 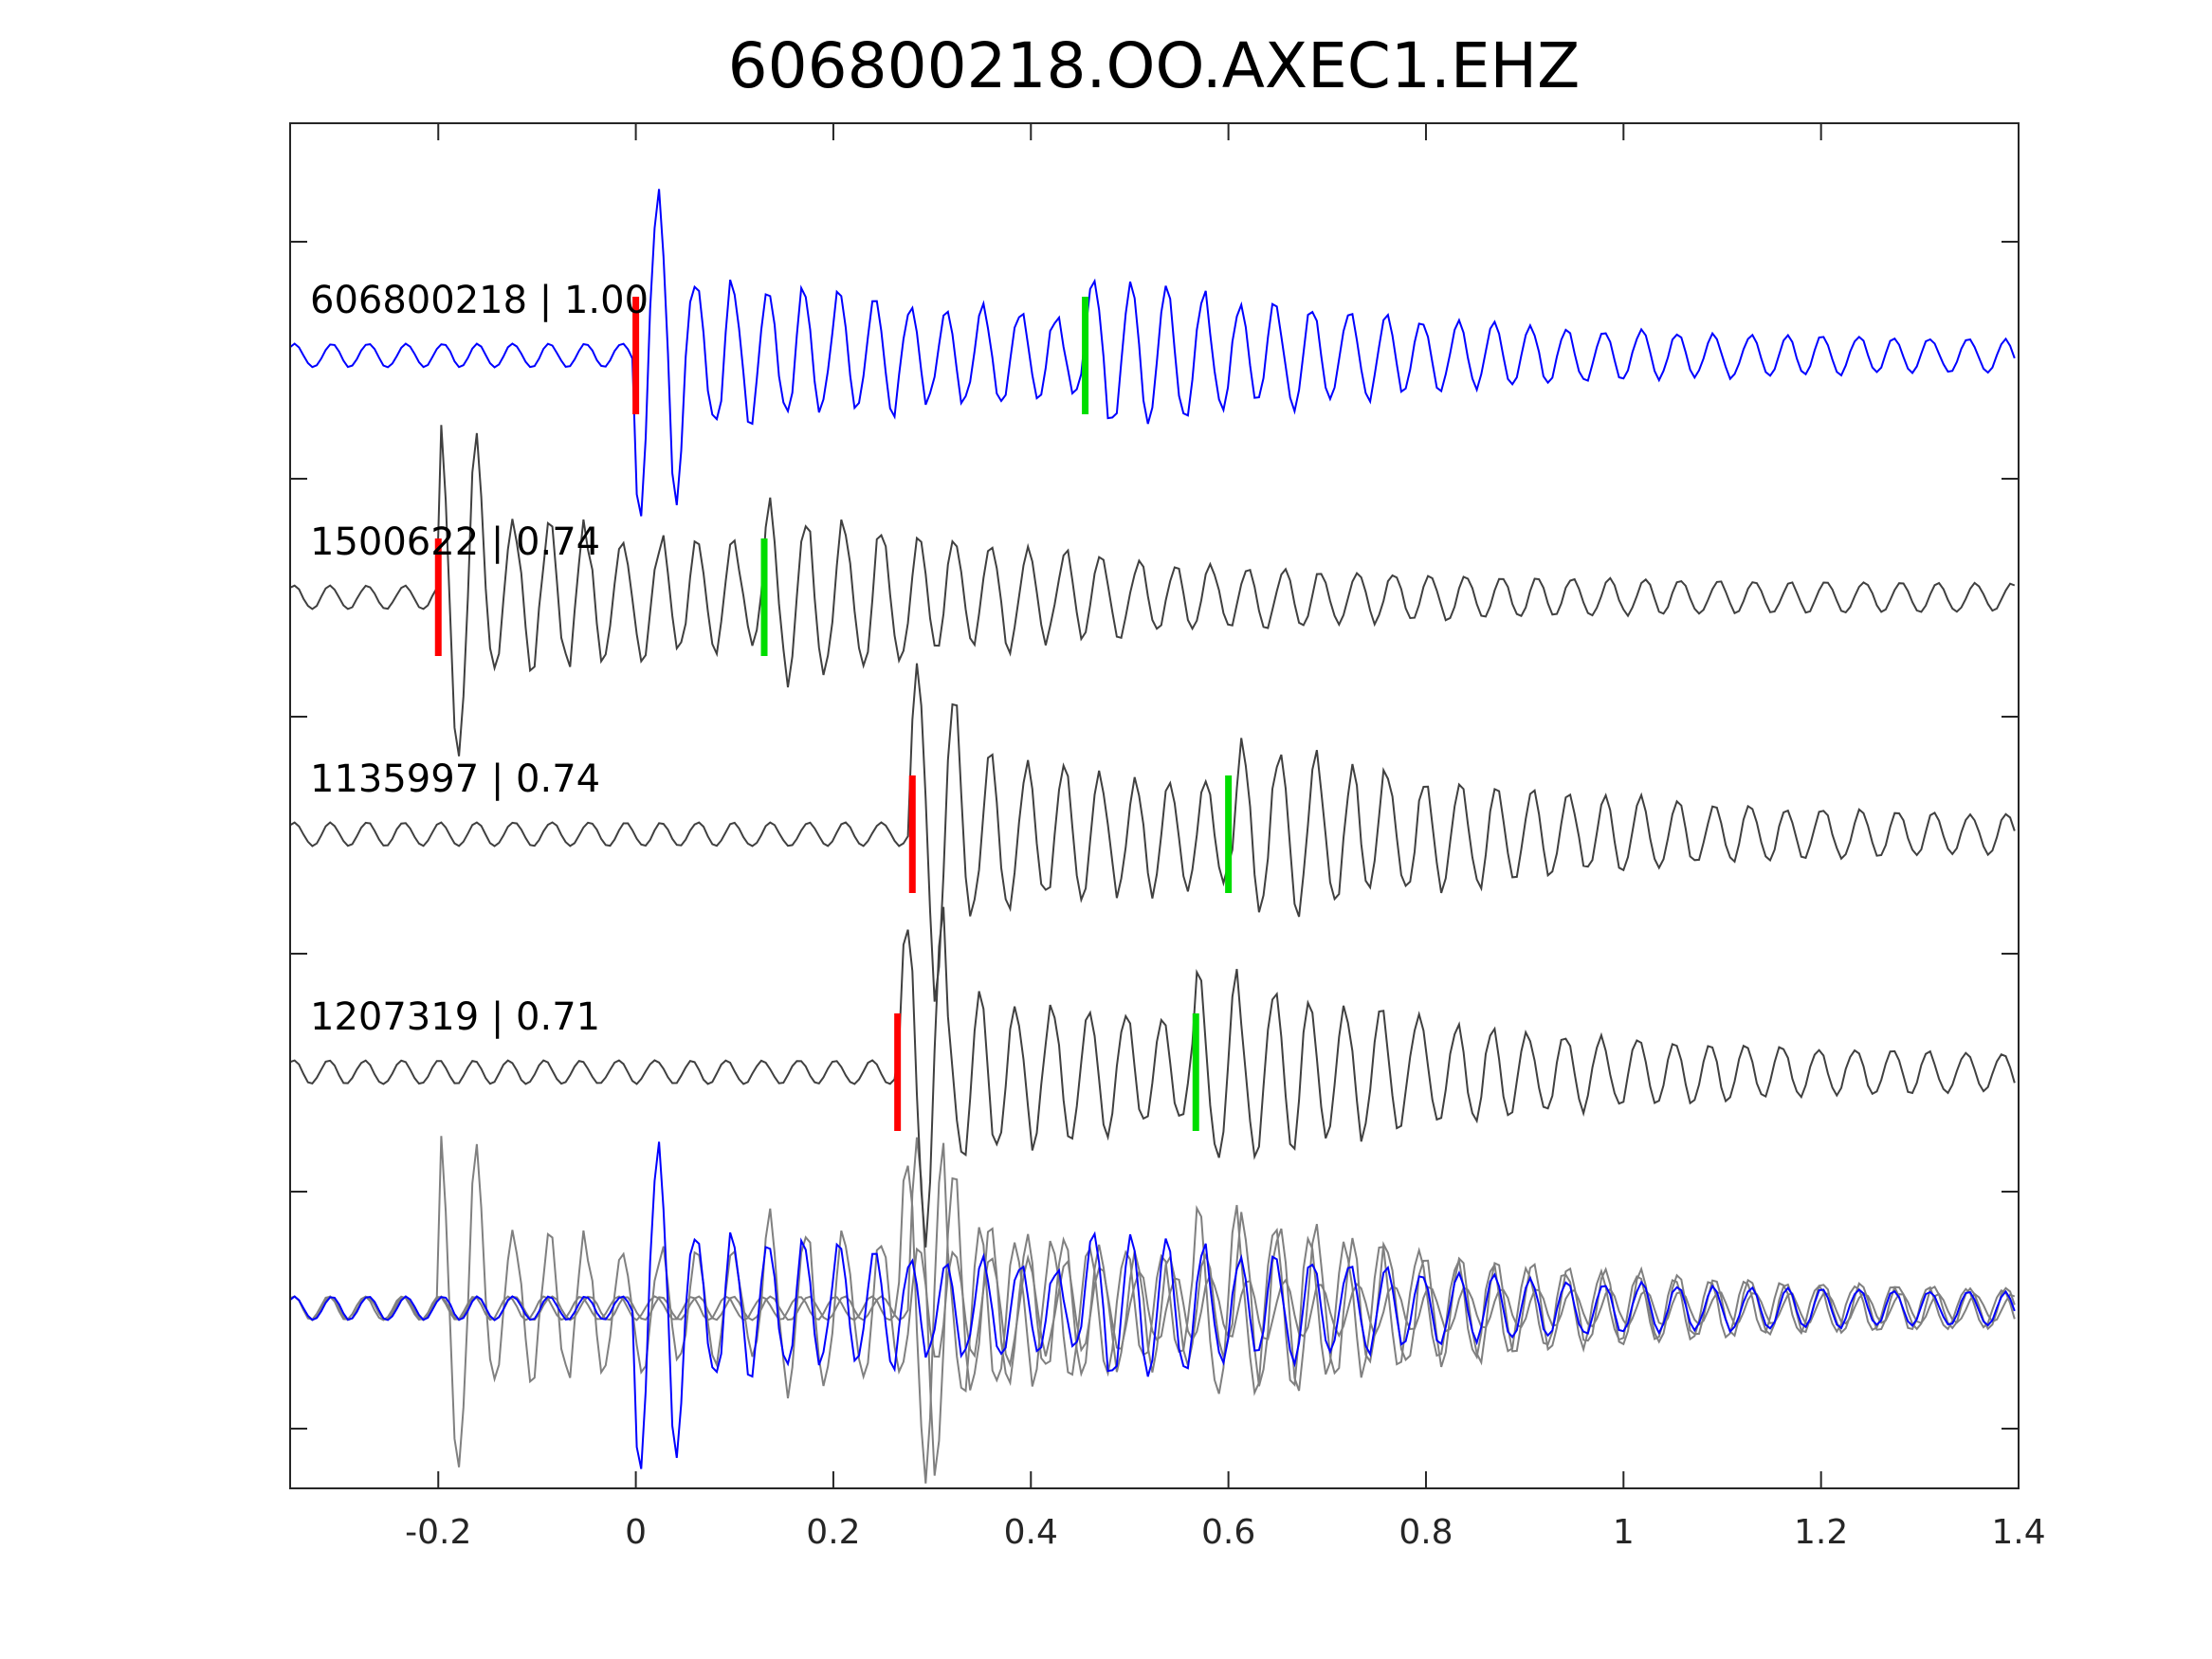 What do you see at coordinates (1154, 65) in the screenshot?
I see `chart-title: 606800218.OO.AXEC1.EHZ` at bounding box center [1154, 65].